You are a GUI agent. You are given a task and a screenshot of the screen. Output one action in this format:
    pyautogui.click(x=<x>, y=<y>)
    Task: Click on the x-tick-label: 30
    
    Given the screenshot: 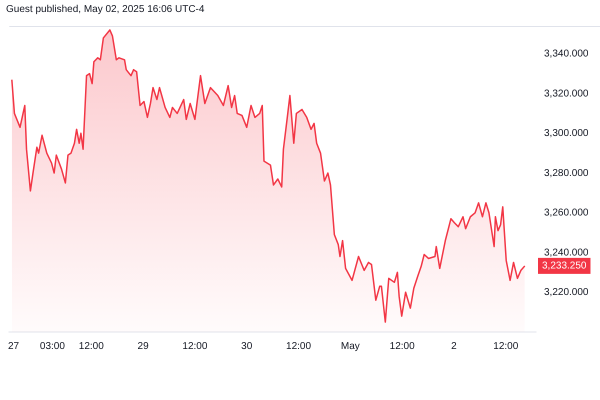 What is the action you would take?
    pyautogui.click(x=247, y=346)
    